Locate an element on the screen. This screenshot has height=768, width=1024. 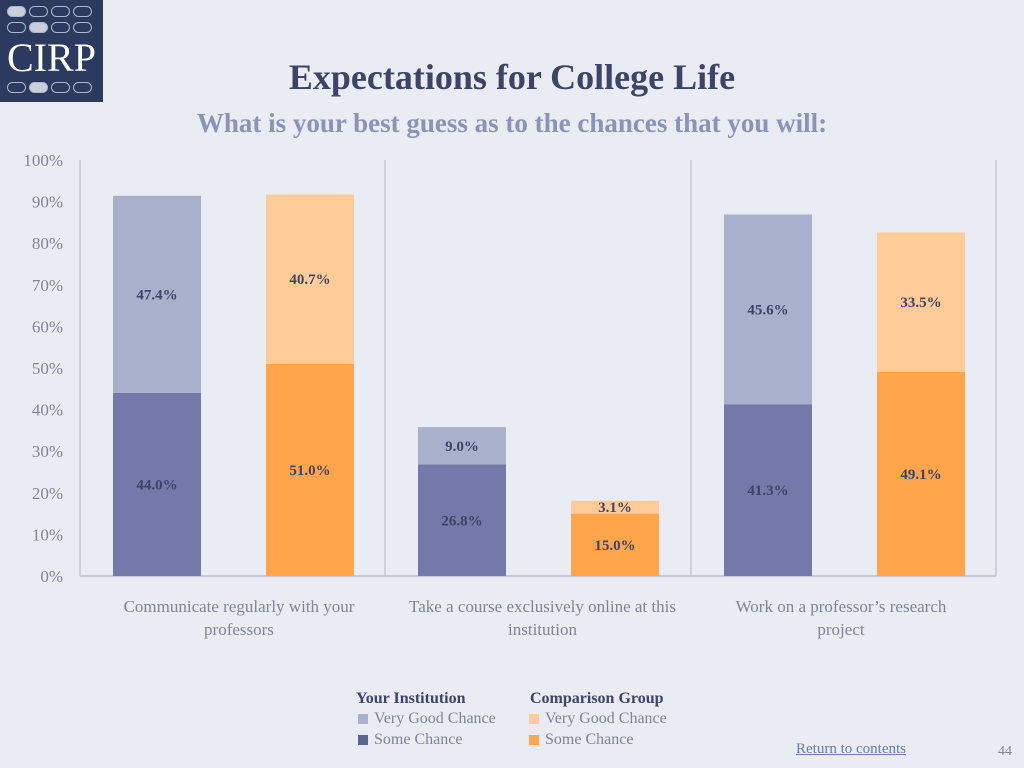
legend-comp-very-good: Very Good Chance is located at coordinates (598, 719).